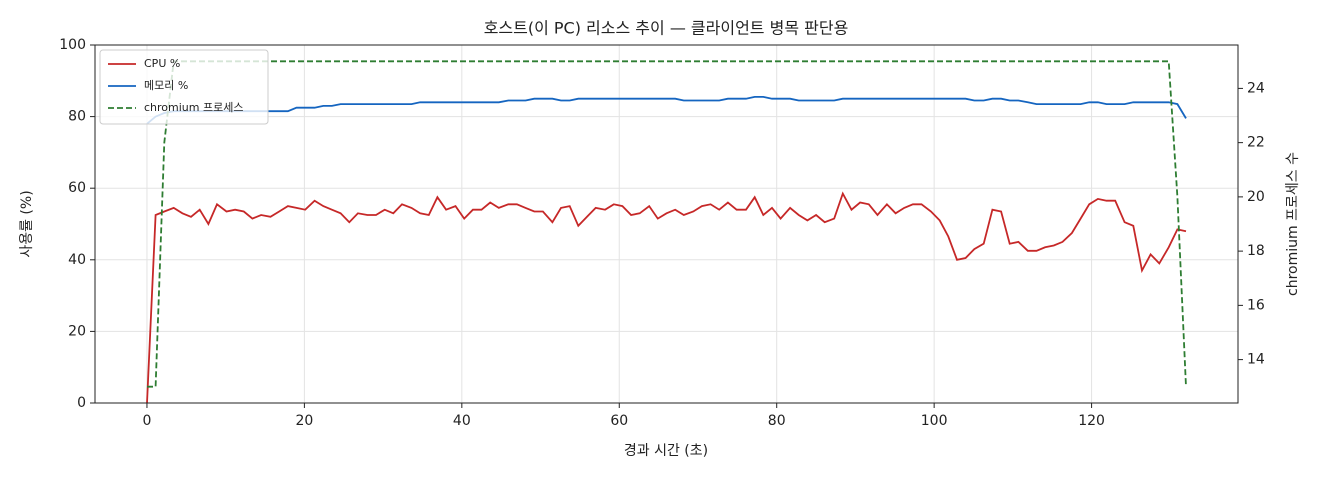  Describe the element at coordinates (1256, 360) in the screenshot. I see `y2-tick-label: 14` at that location.